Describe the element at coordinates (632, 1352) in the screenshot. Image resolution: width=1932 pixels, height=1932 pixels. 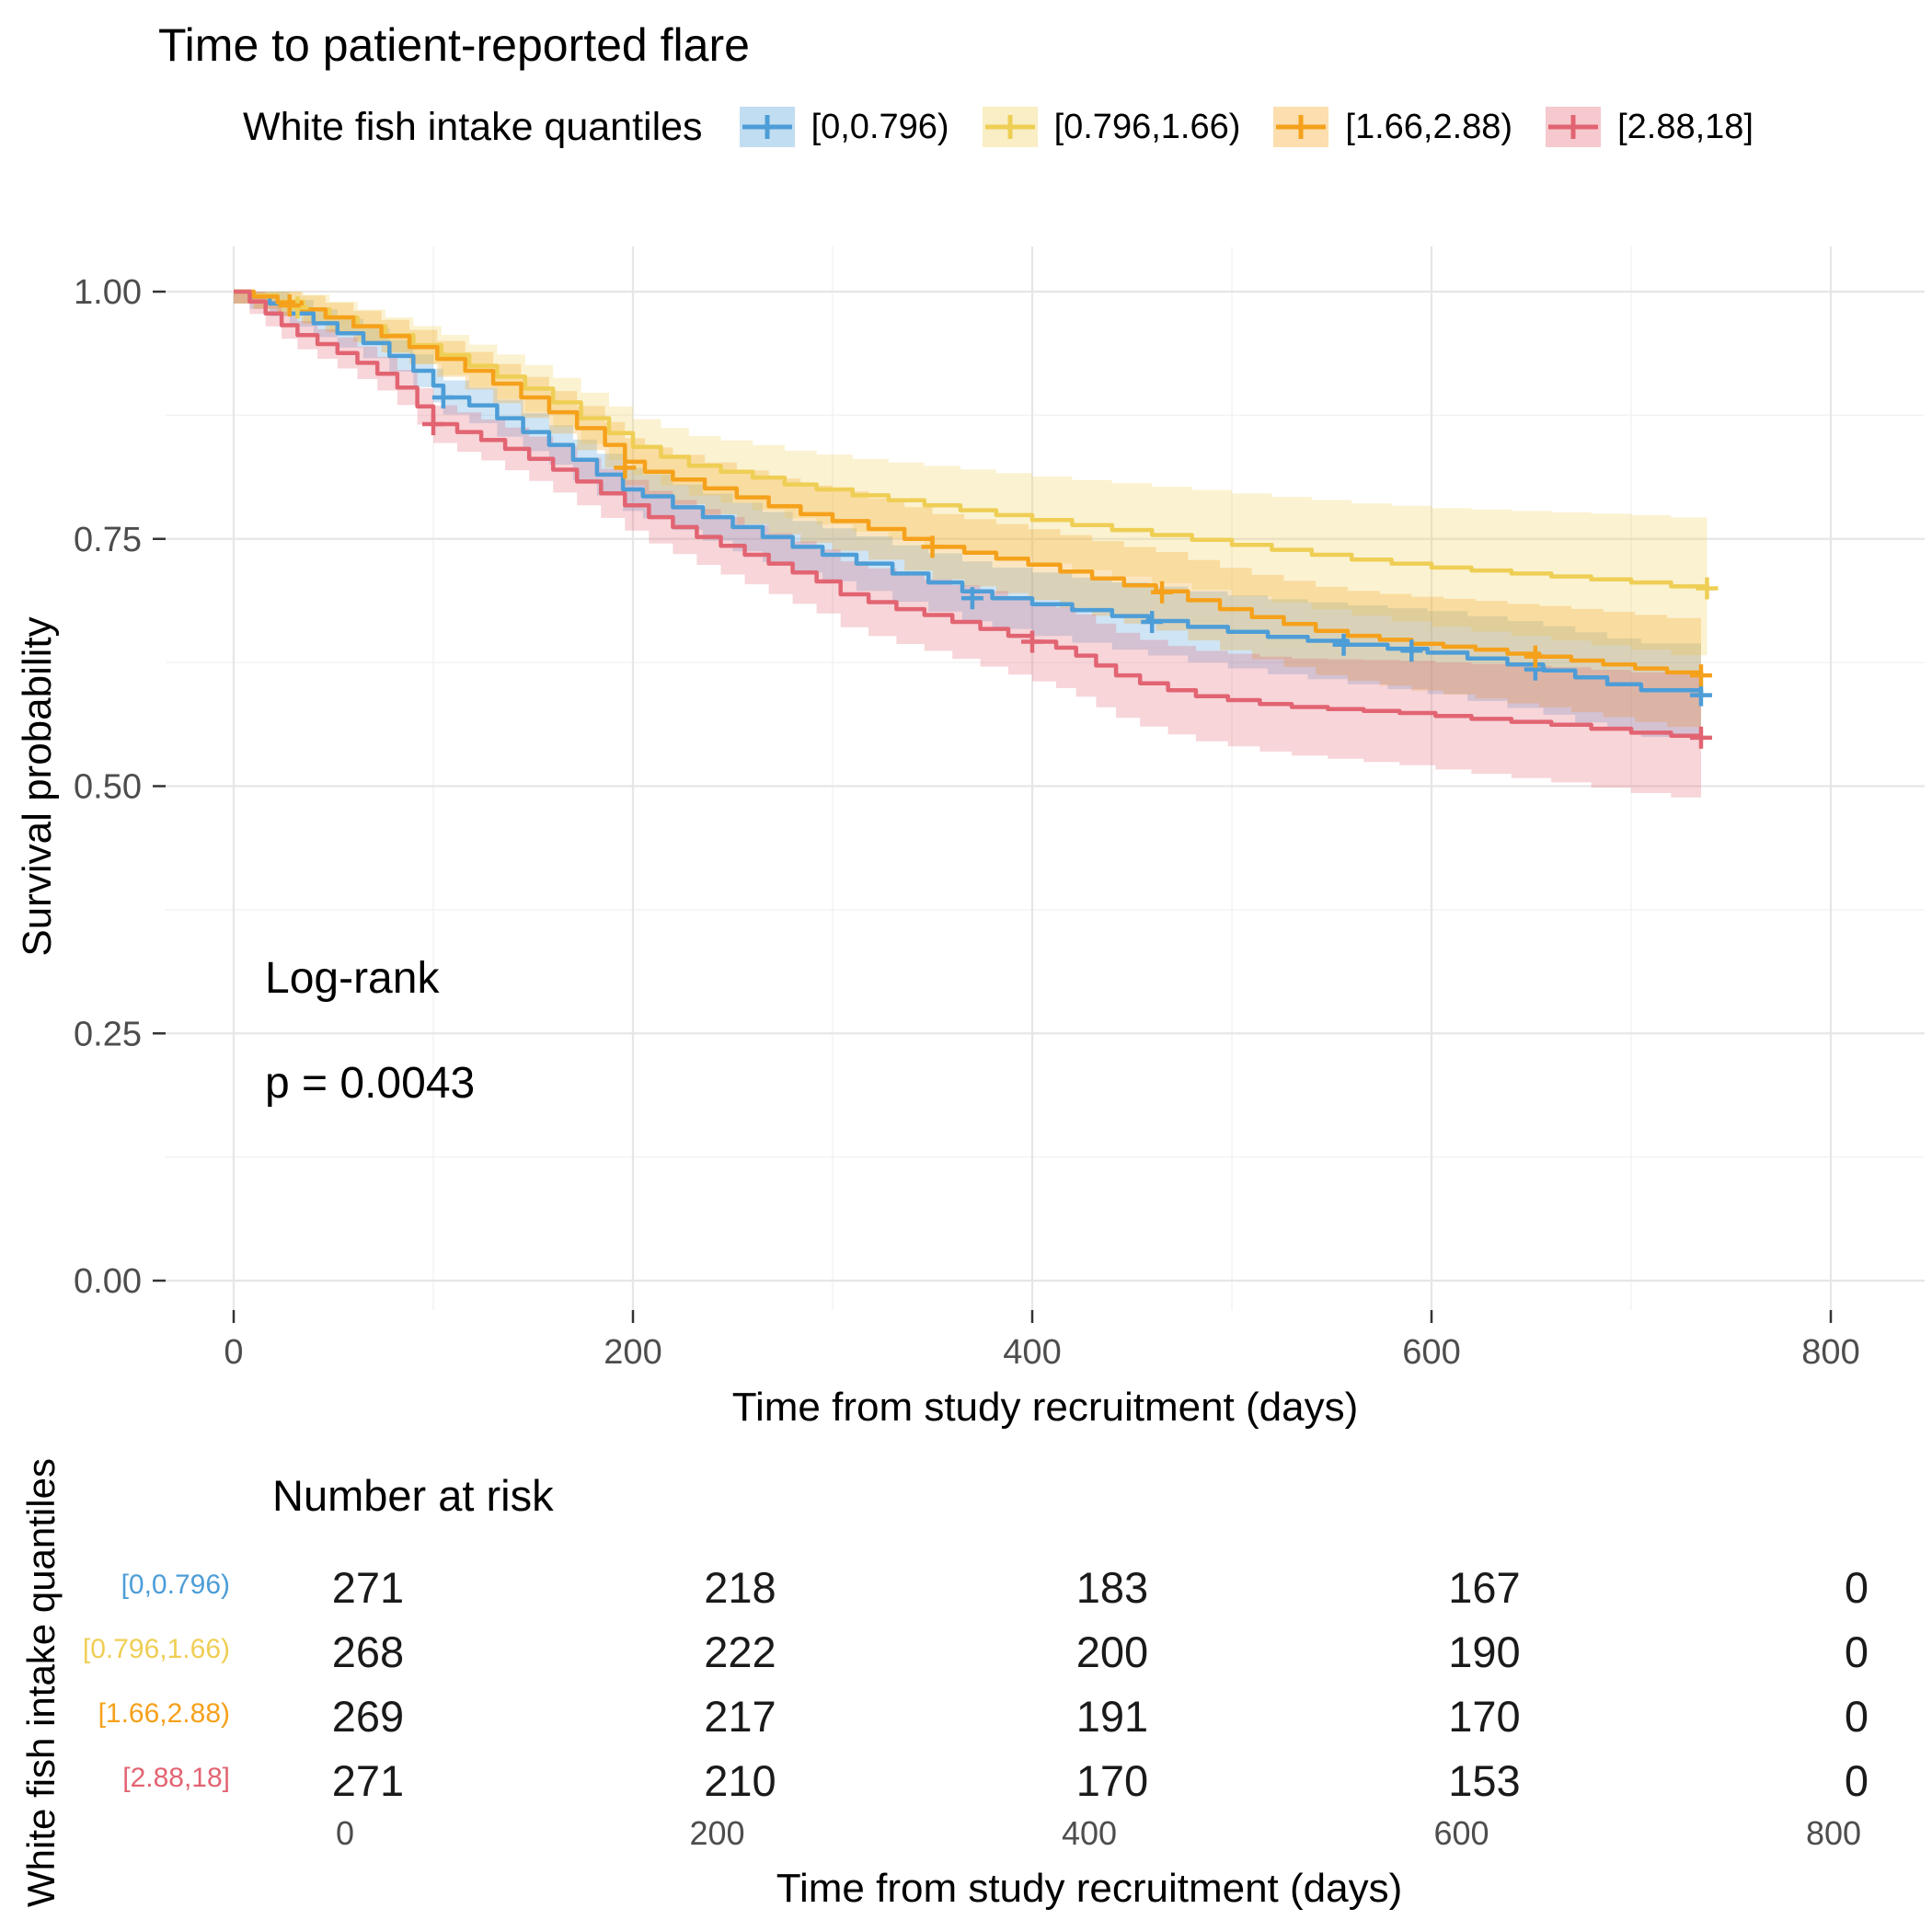
I see `x-tick-label: 200` at that location.